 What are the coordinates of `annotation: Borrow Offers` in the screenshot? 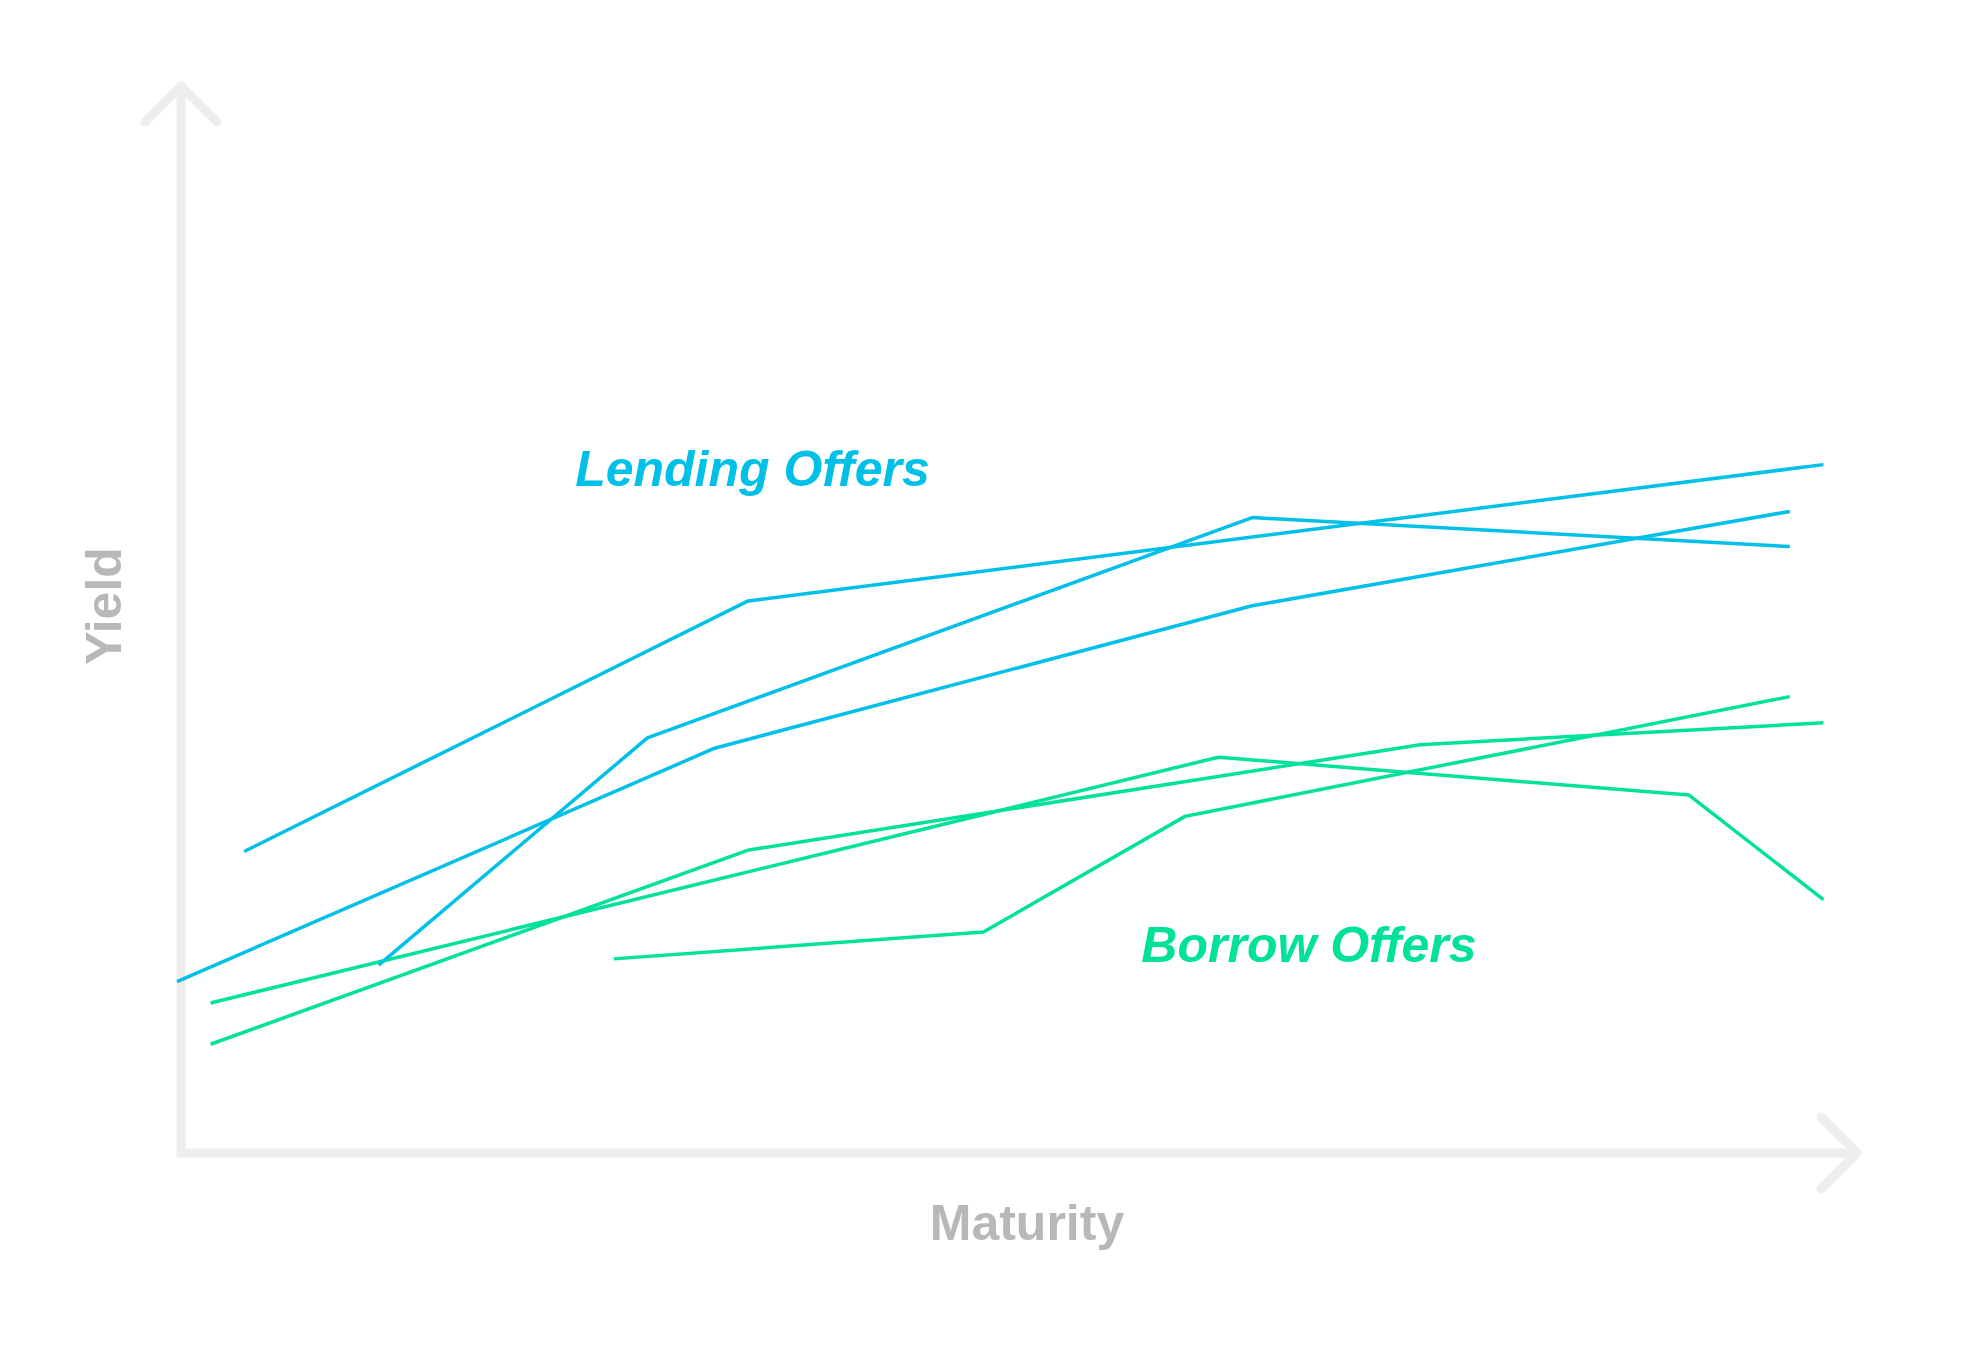 It's located at (1309, 944).